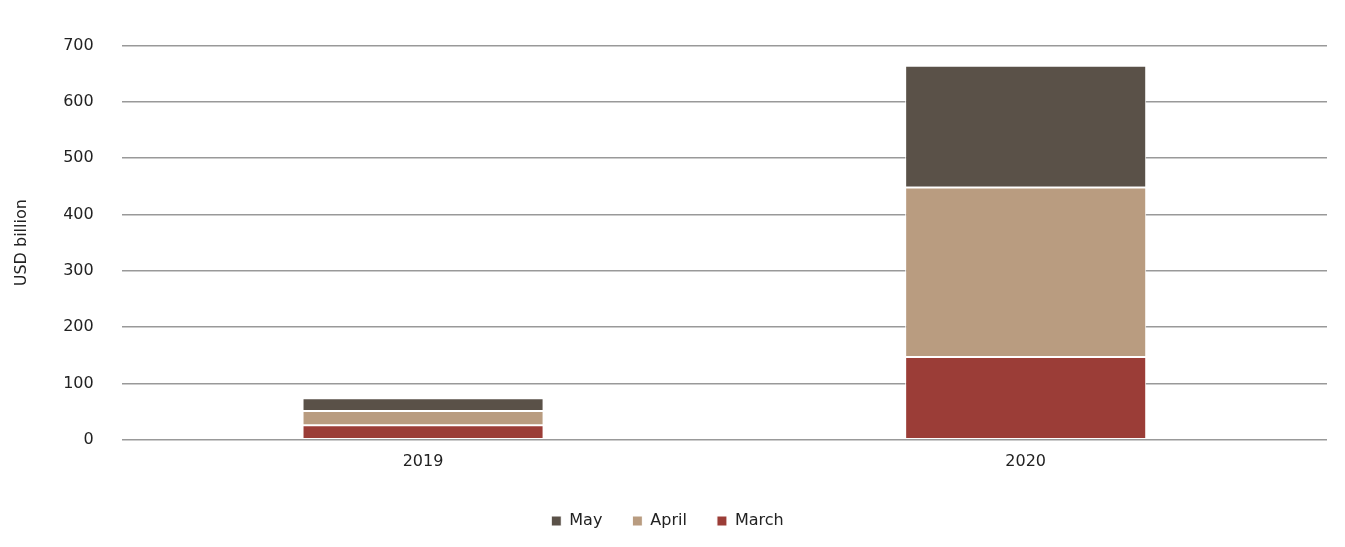  Describe the element at coordinates (78, 44) in the screenshot. I see `y-tick-label: 700` at that location.